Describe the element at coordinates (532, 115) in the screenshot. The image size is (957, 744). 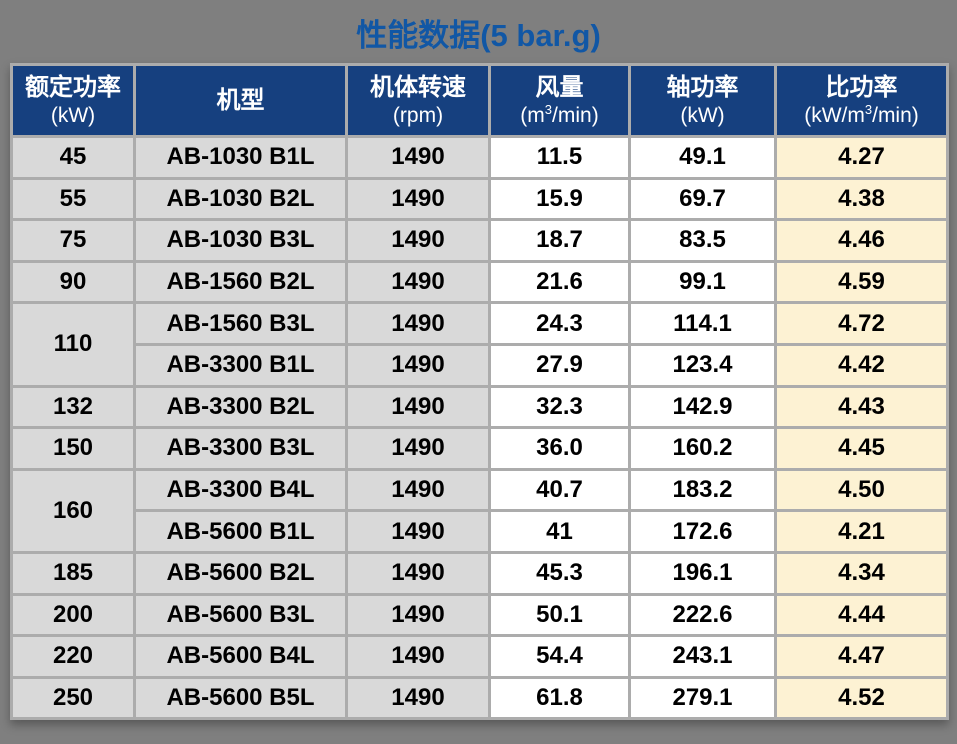
I see `unit-text: (m` at that location.